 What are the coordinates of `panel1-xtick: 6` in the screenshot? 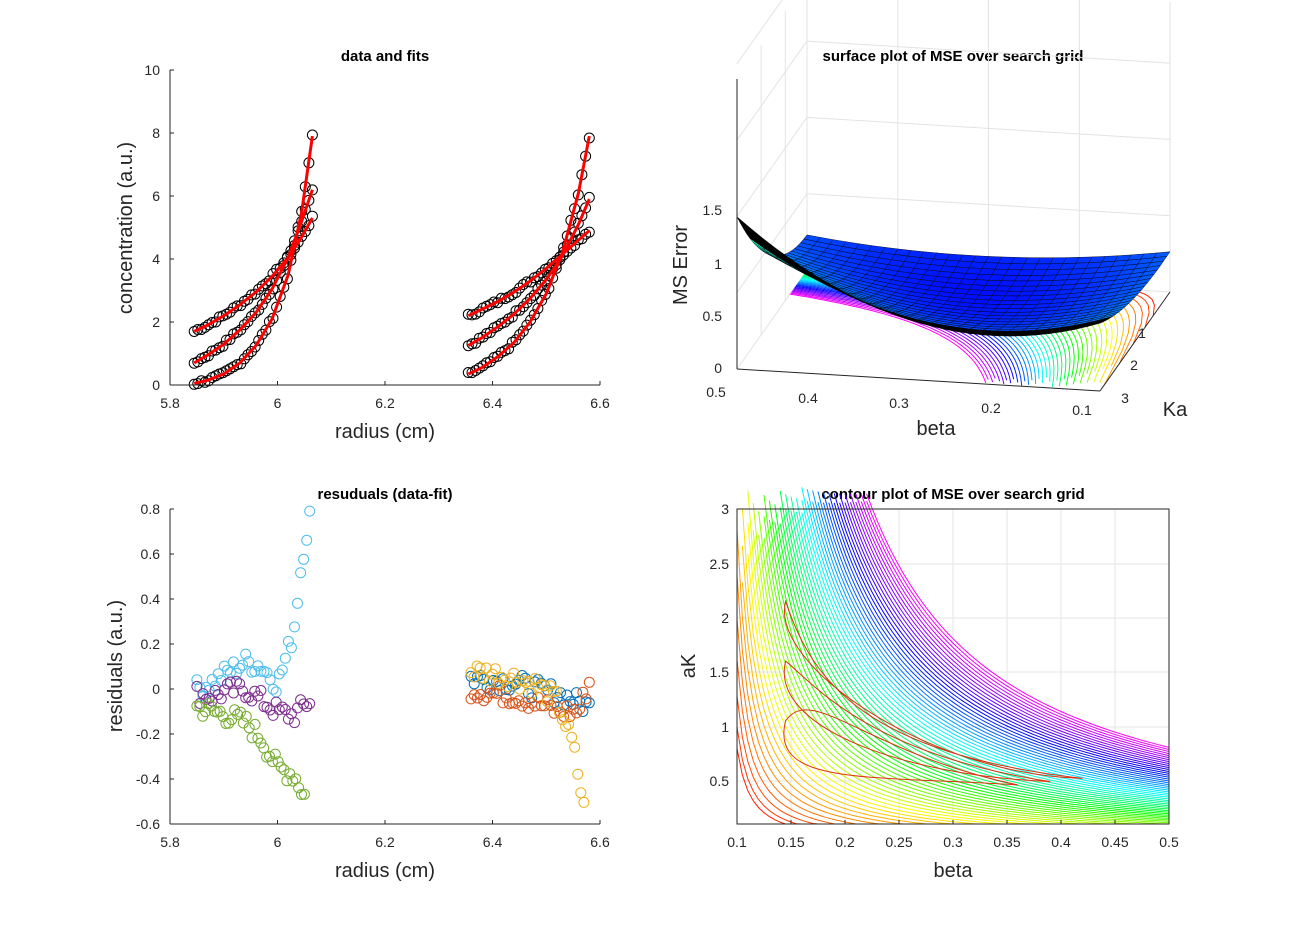 It's located at (278, 403).